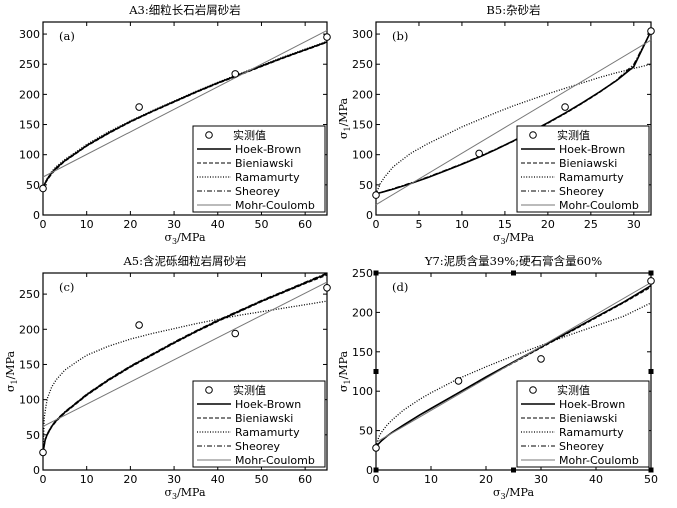  What do you see at coordinates (66, 287) in the screenshot?
I see `panel-label: (c)` at bounding box center [66, 287].